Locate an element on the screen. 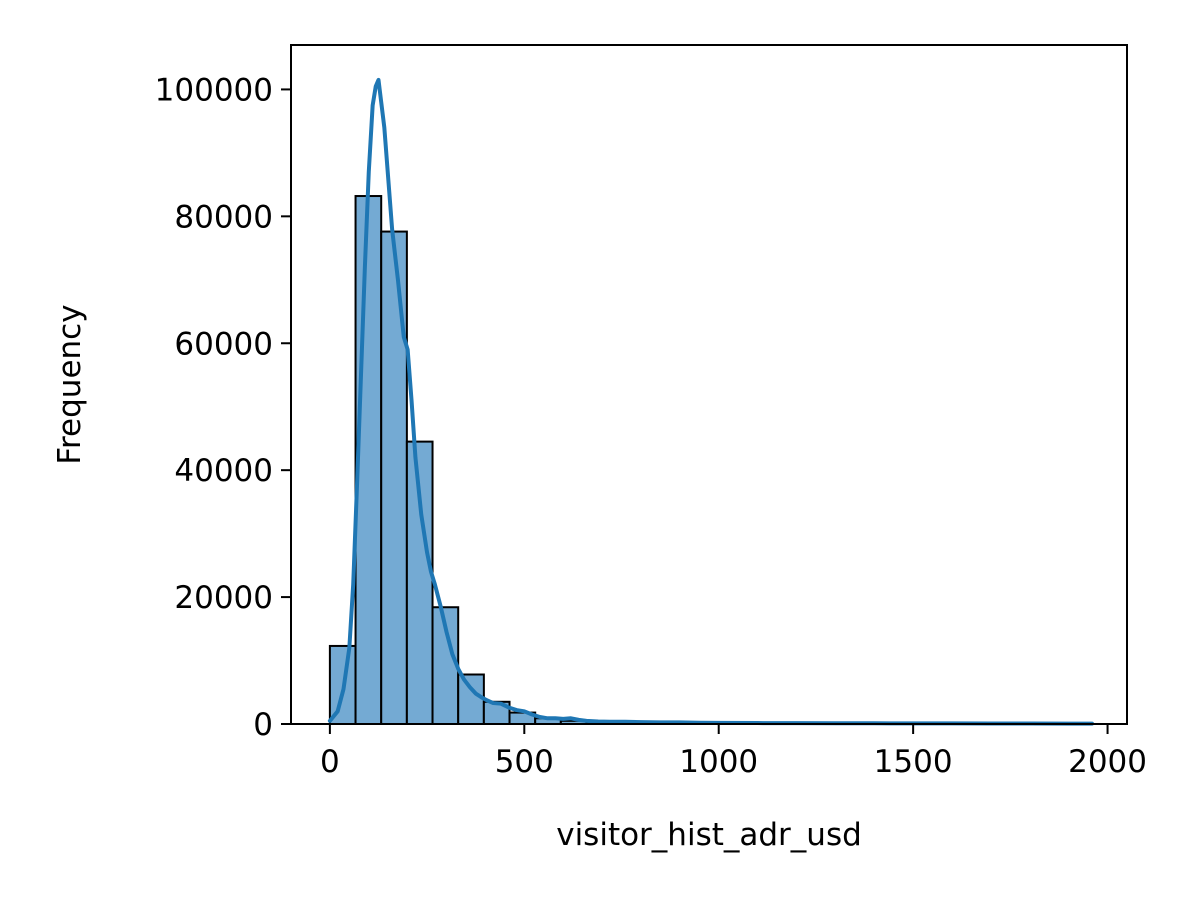 The height and width of the screenshot is (905, 1200). y-tick-label: 40000 is located at coordinates (223, 471).